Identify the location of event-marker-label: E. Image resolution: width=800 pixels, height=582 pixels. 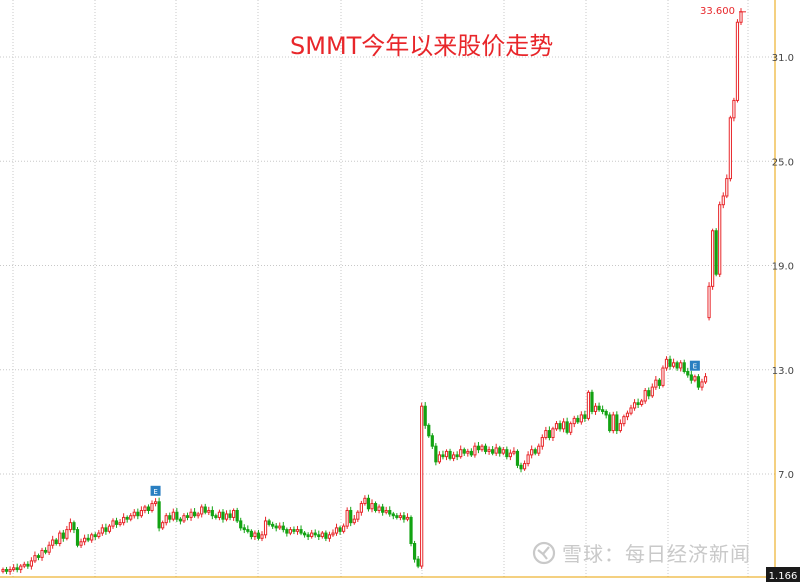
(695, 367).